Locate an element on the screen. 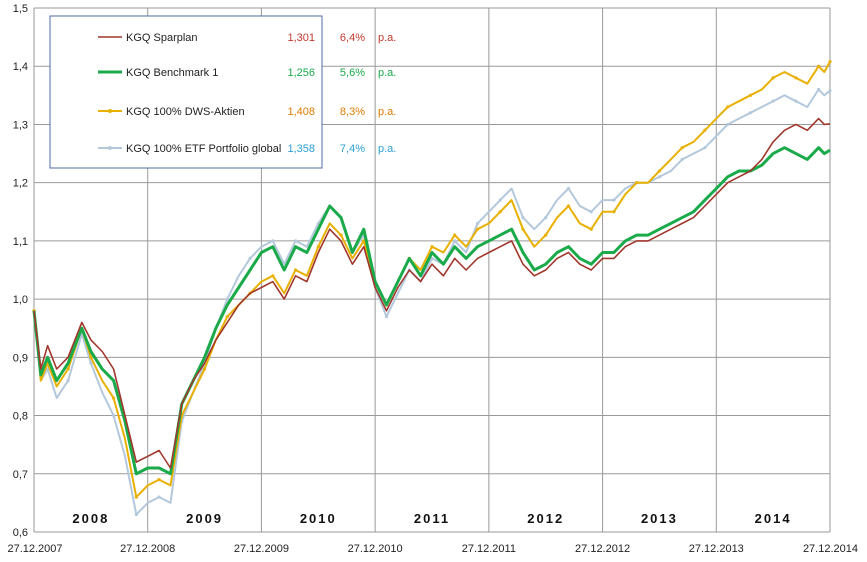 Image resolution: width=867 pixels, height=562 pixels. year-label: 2011 is located at coordinates (432, 518).